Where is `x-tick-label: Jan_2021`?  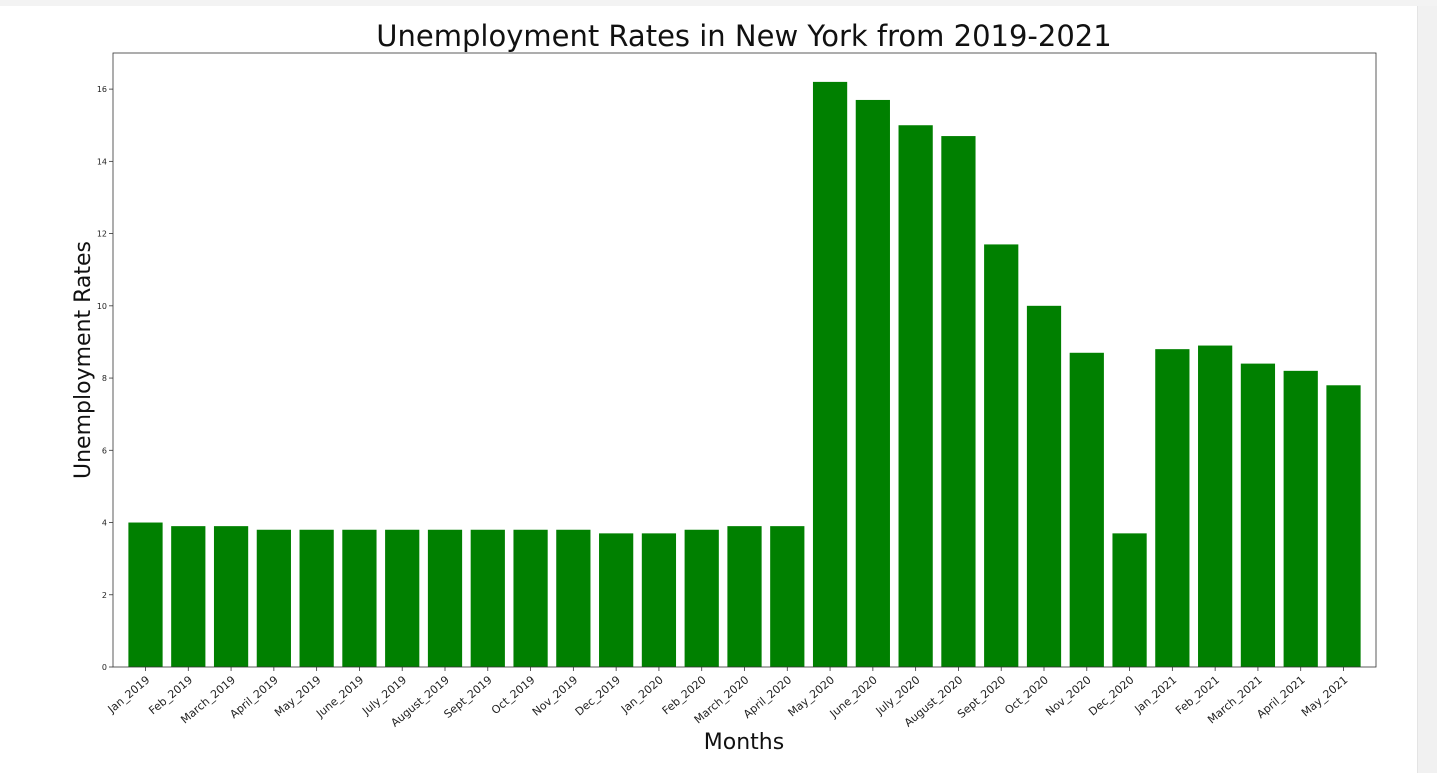 x-tick-label: Jan_2021 is located at coordinates (1156, 694).